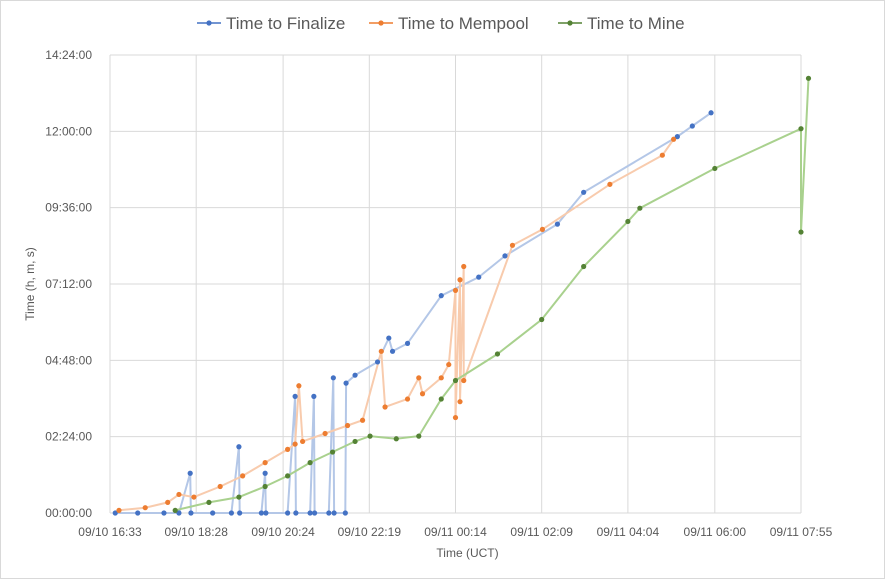 This screenshot has width=885, height=579. Describe the element at coordinates (715, 532) in the screenshot. I see `x-tick-label: 09/11 06:00` at that location.